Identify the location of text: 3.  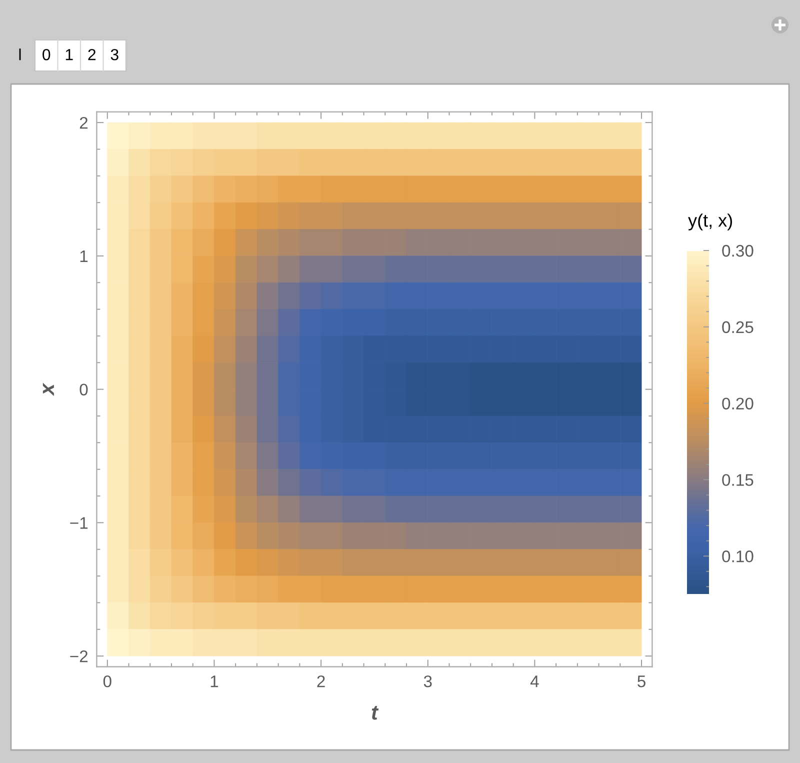
(114, 54).